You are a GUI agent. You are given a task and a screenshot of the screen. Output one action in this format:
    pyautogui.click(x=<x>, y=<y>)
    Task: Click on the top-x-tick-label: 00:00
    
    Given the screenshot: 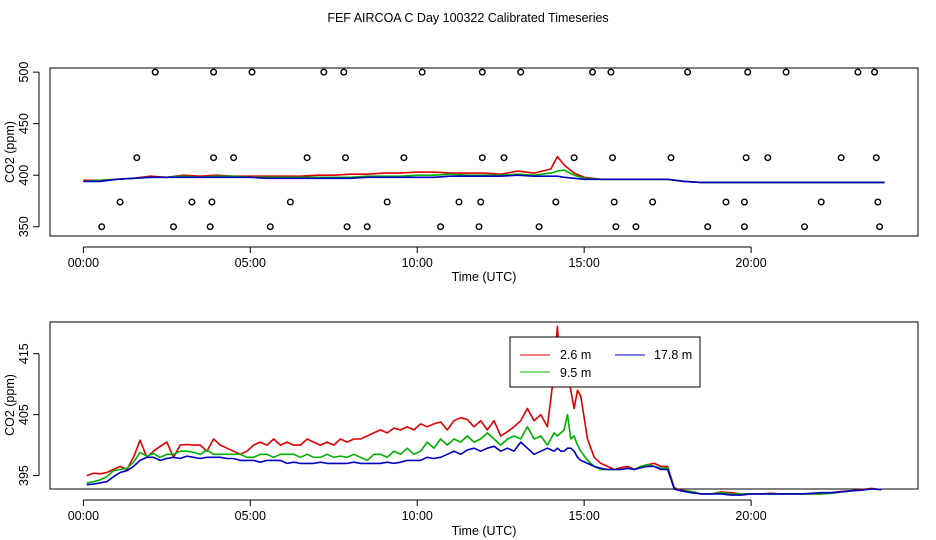 What is the action you would take?
    pyautogui.click(x=83, y=263)
    